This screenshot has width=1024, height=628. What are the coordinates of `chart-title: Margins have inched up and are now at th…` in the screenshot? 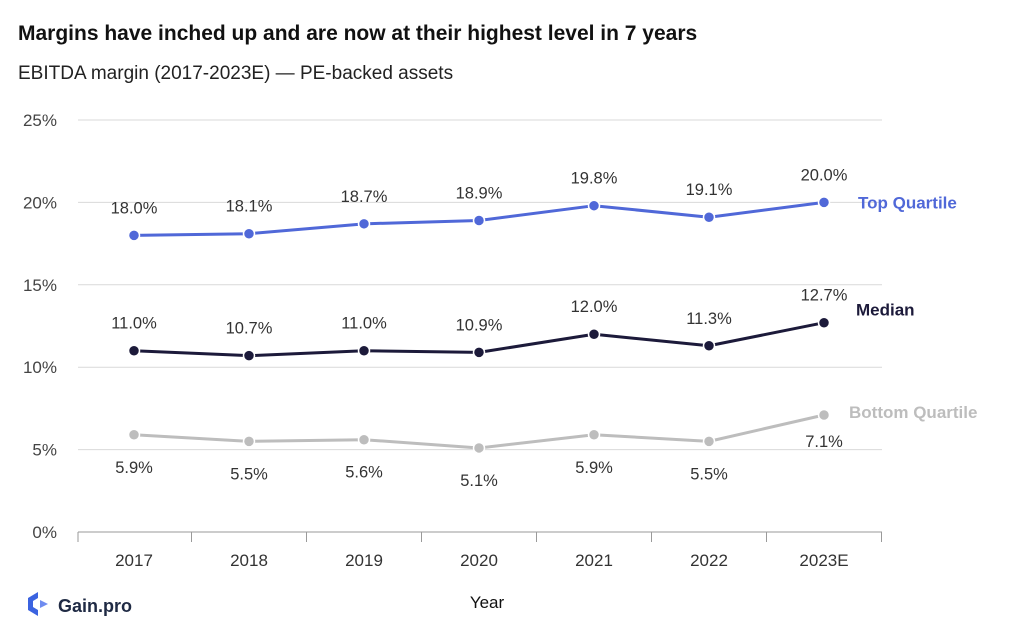 It's located at (358, 33).